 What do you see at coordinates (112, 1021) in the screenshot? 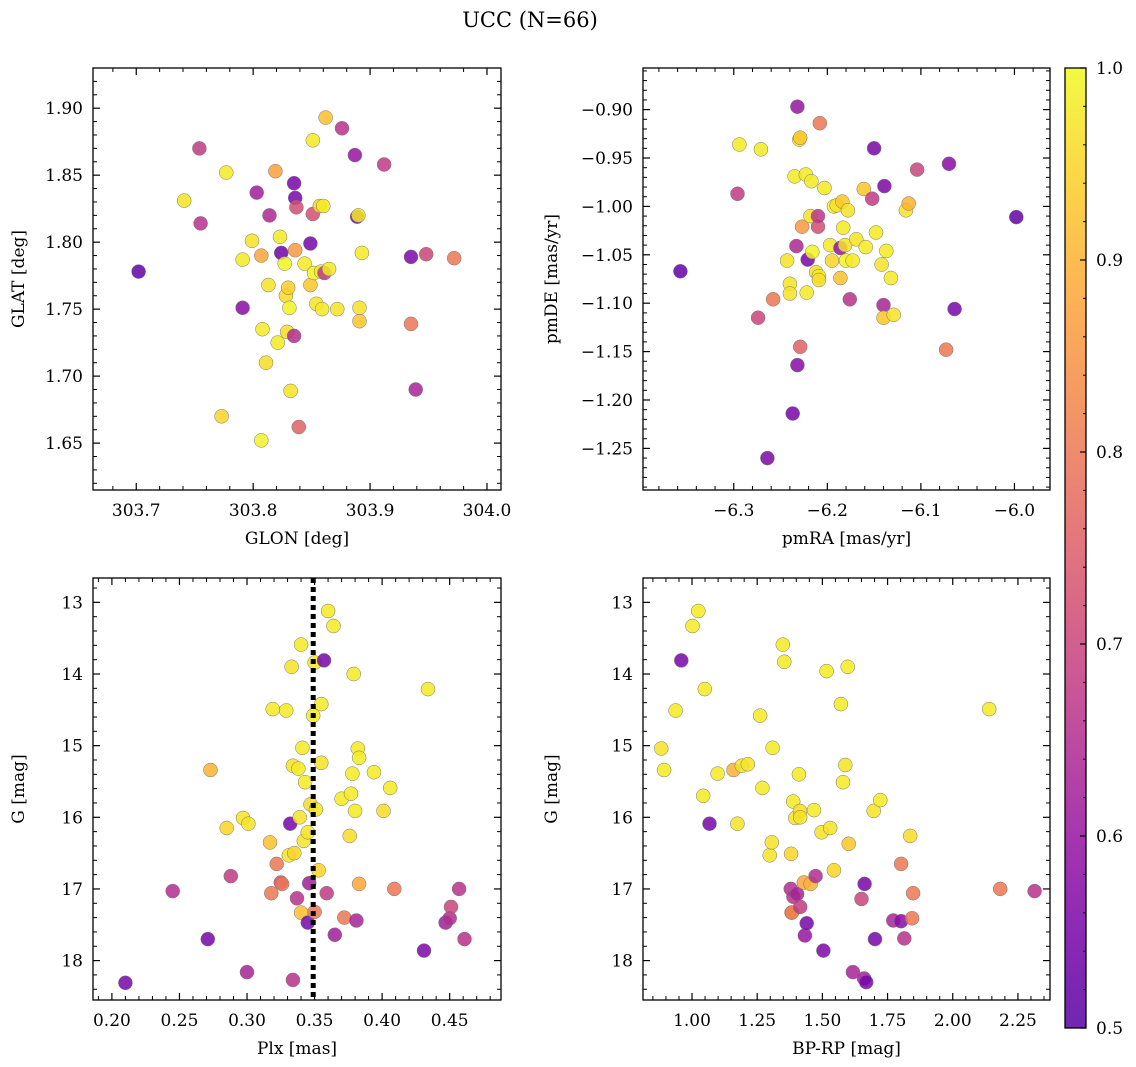
I see `x-tick-label: 0.20` at bounding box center [112, 1021].